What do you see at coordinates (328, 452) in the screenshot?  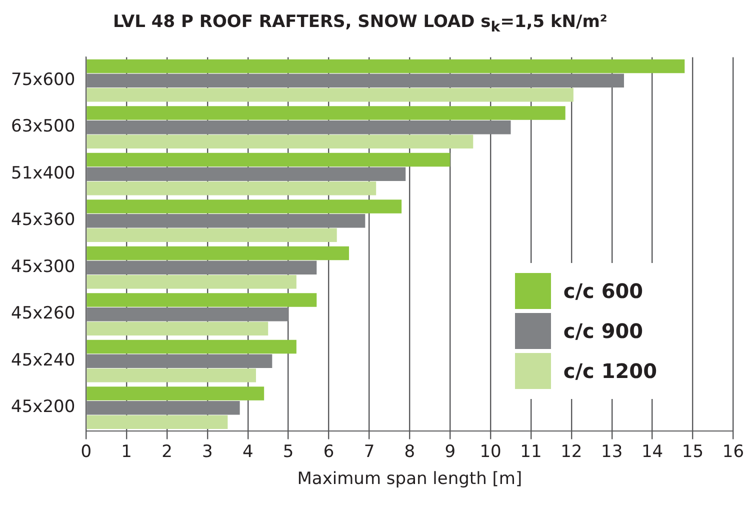 I see `x-tick-label: 6` at bounding box center [328, 452].